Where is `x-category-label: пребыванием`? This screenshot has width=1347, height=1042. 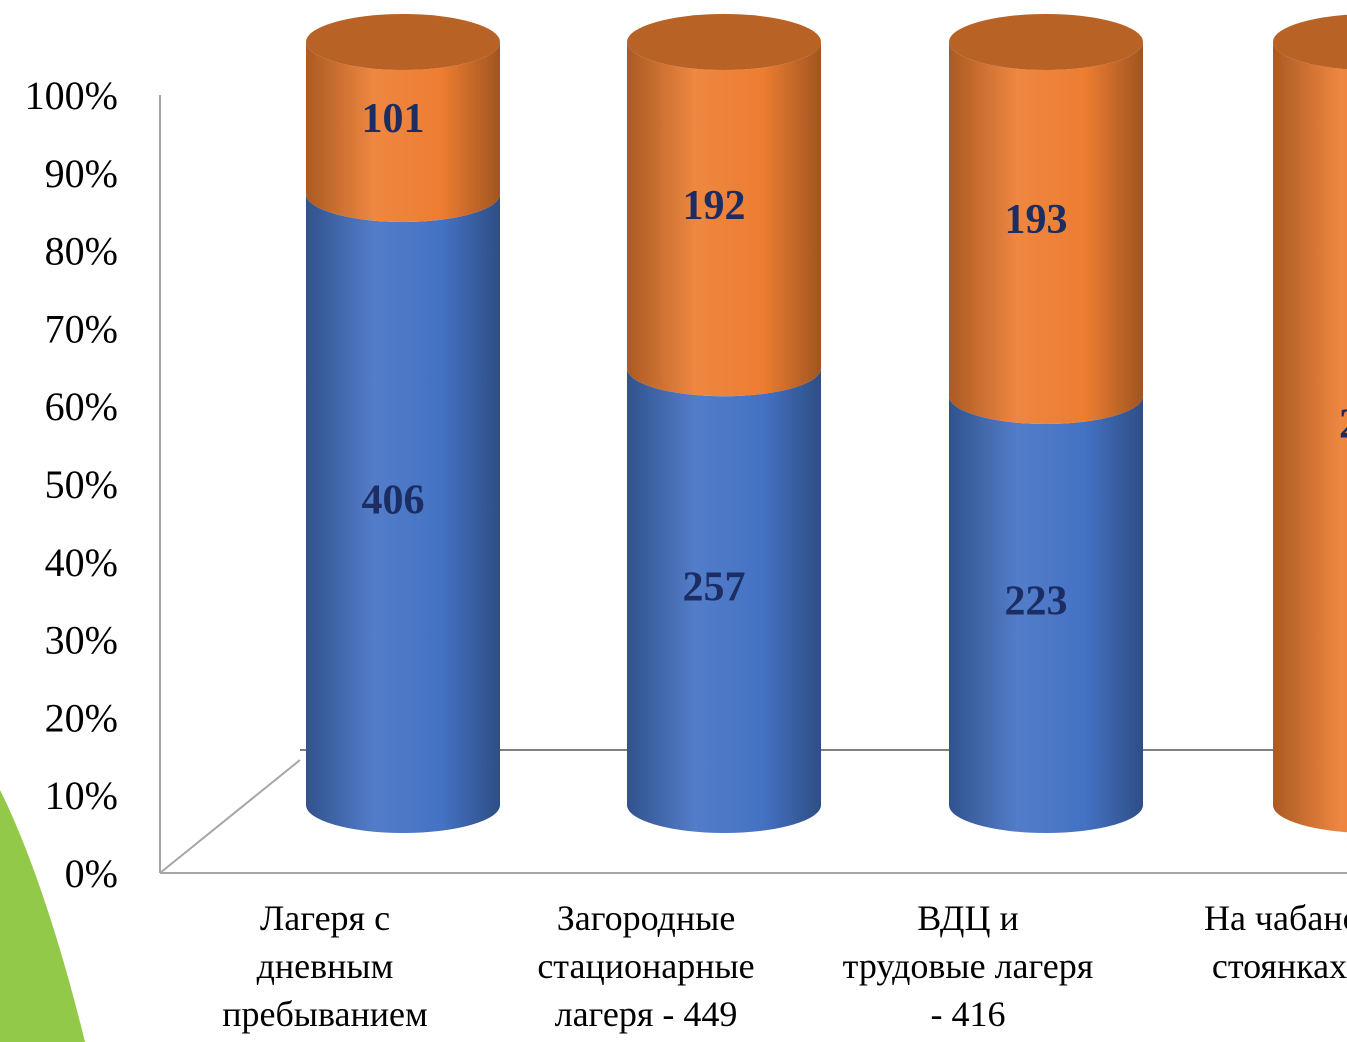 x-category-label: пребыванием is located at coordinates (325, 1014).